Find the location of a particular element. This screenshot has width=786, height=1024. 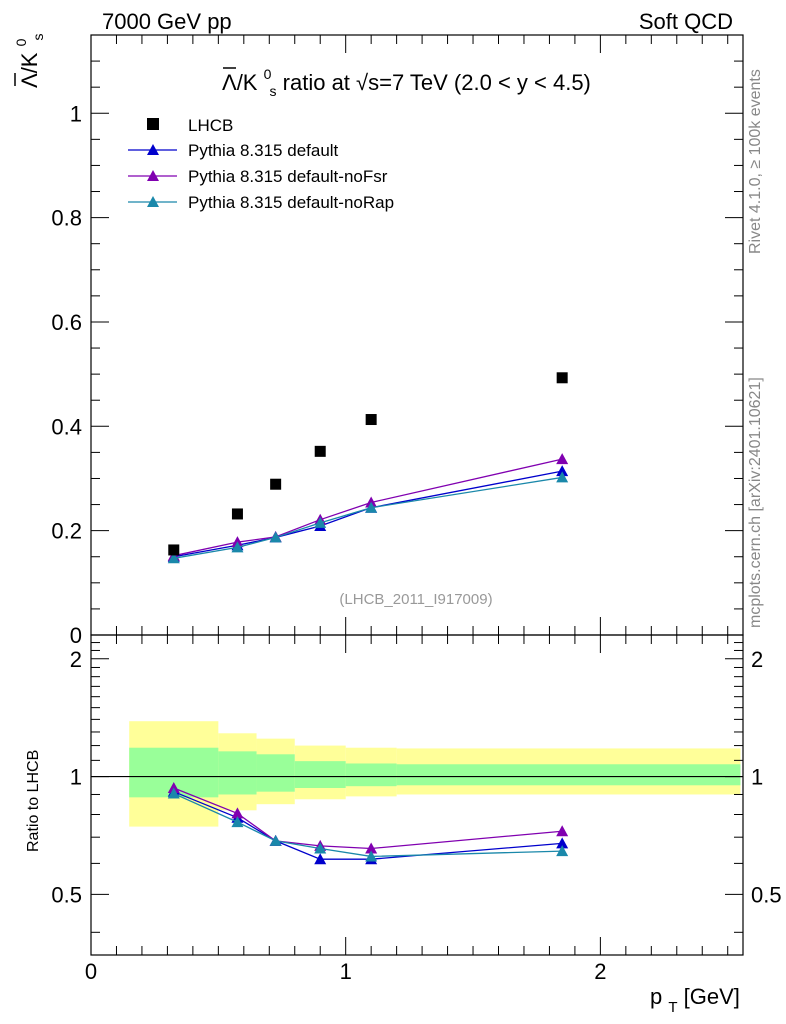

main-ytick-label: 0.4 is located at coordinates (66, 426).